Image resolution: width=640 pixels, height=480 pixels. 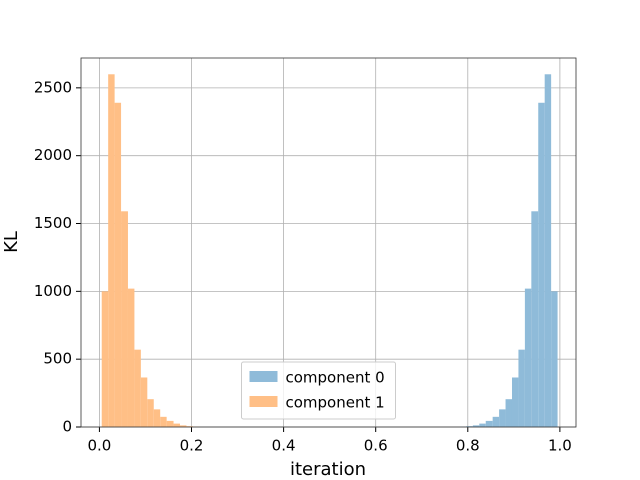 I want to click on legend-label: component 0, so click(x=335, y=378).